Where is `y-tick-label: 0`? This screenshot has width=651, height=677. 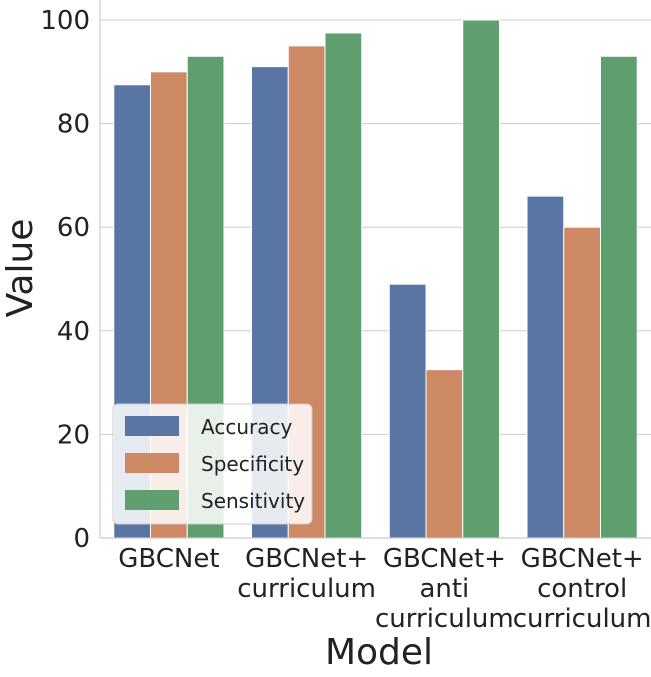
y-tick-label: 0 is located at coordinates (81, 539).